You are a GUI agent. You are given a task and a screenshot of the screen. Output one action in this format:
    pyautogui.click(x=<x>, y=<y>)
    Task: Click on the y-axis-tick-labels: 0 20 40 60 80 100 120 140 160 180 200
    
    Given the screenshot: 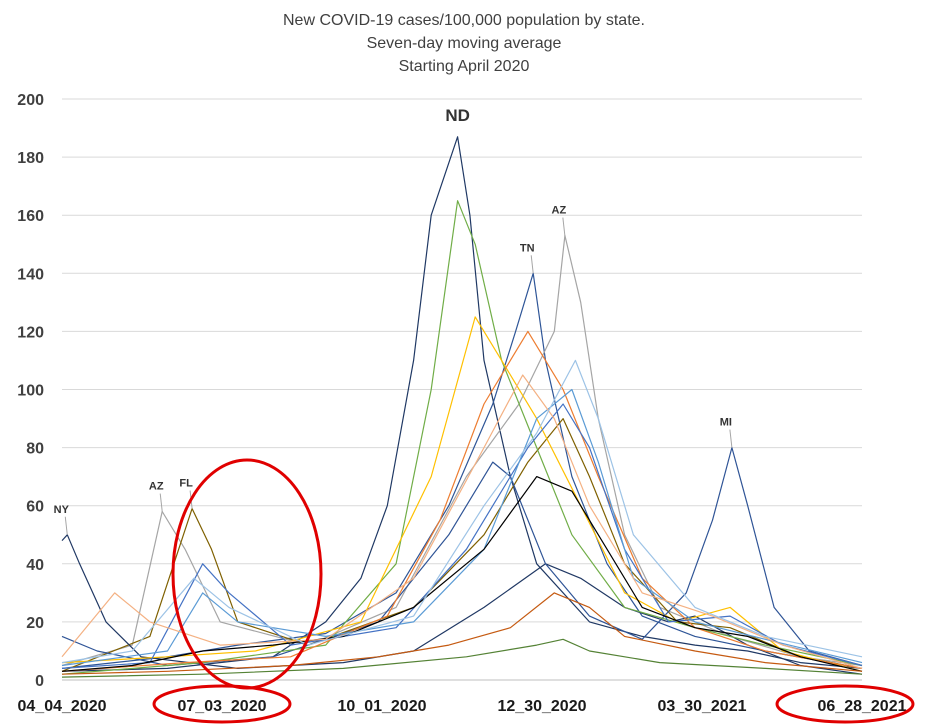 What is the action you would take?
    pyautogui.click(x=30, y=391)
    